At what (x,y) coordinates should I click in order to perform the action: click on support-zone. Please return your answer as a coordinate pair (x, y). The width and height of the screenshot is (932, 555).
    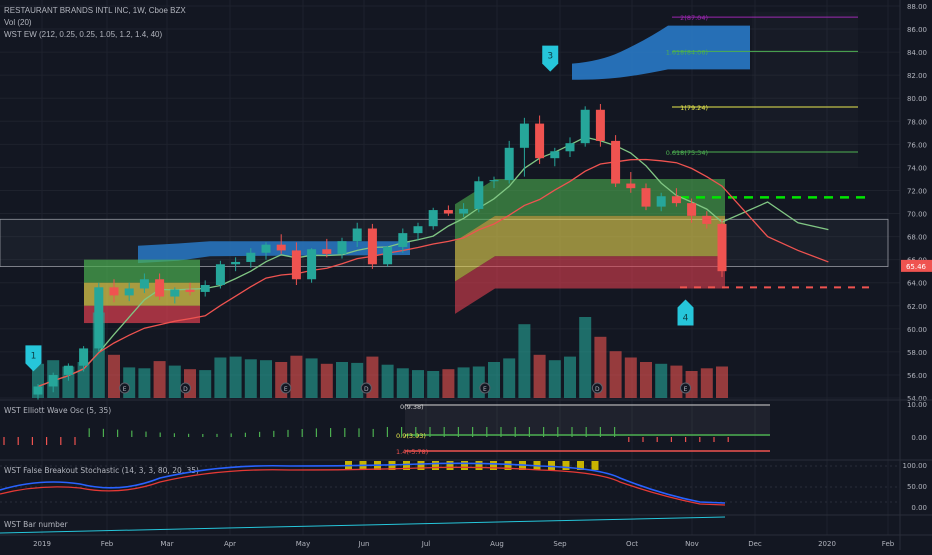
    Looking at the image, I should click on (590, 248).